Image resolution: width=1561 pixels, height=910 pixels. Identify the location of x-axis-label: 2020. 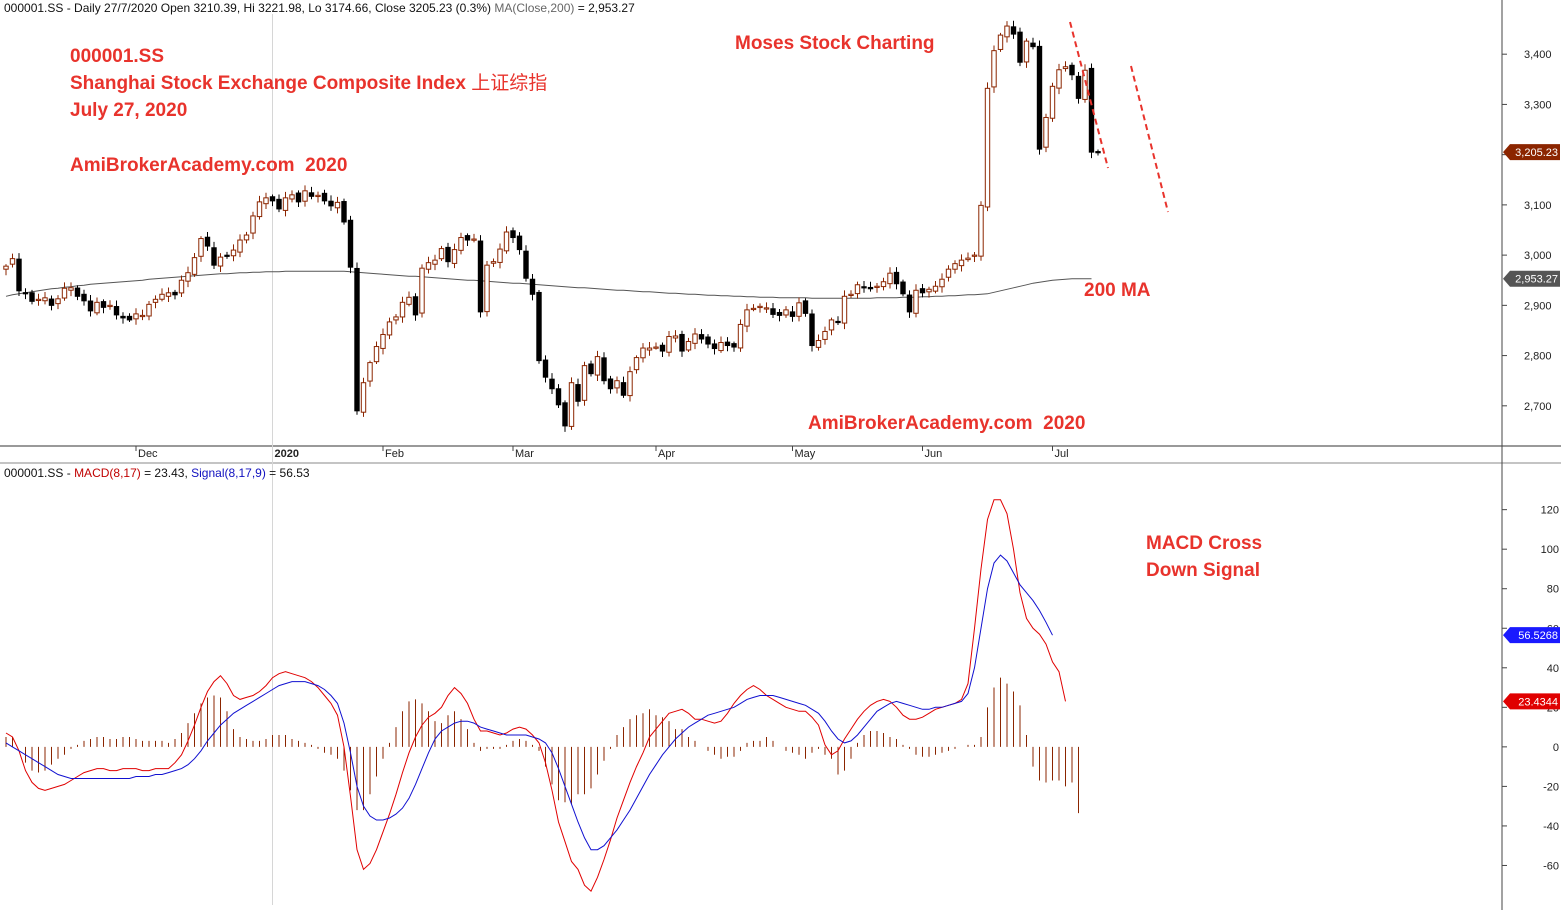
(287, 454).